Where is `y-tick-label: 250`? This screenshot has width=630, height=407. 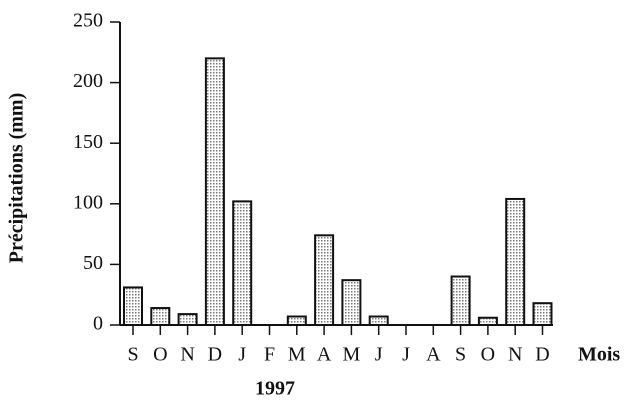 y-tick-label: 250 is located at coordinates (88, 21).